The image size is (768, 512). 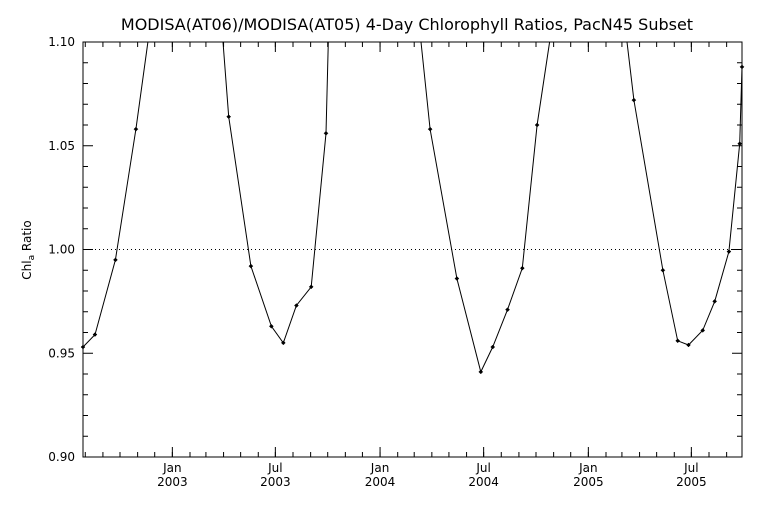 What do you see at coordinates (27, 269) in the screenshot?
I see `y-axis-label-text: Chl` at bounding box center [27, 269].